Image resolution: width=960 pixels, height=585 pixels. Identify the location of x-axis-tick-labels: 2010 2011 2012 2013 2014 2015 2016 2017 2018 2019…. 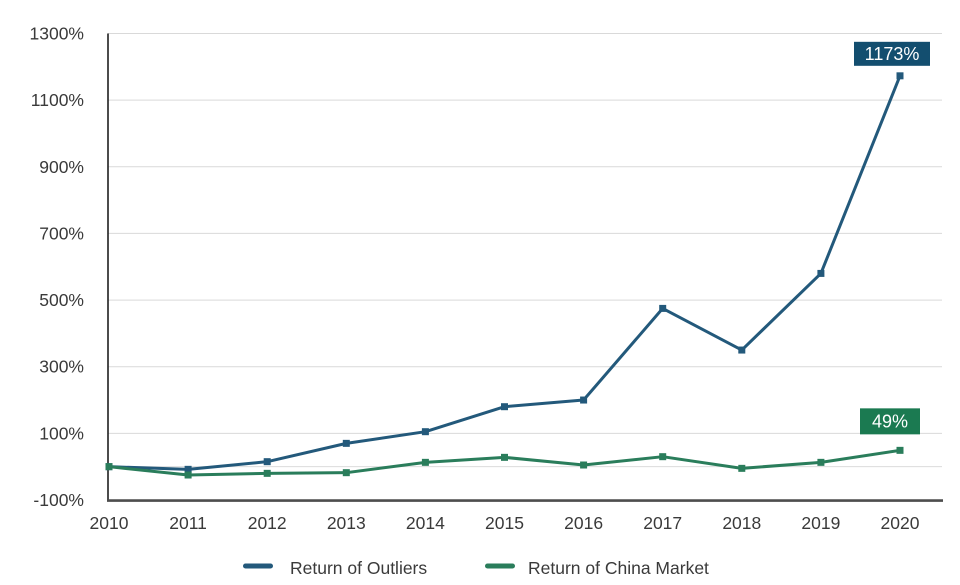
(505, 523).